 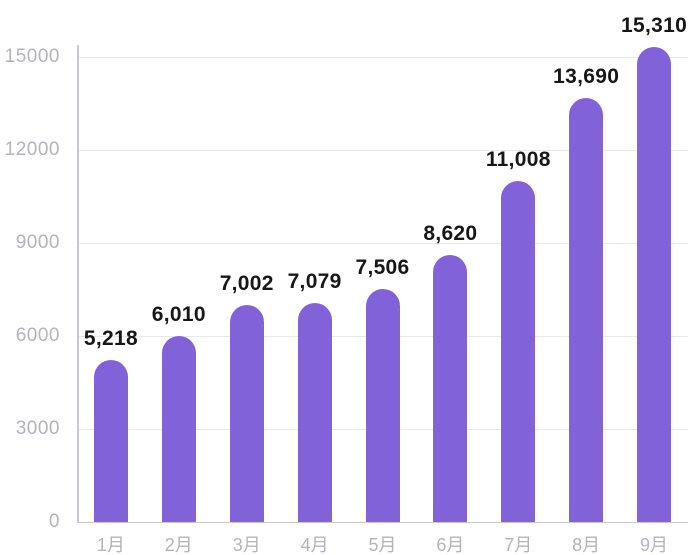 What do you see at coordinates (32, 149) in the screenshot?
I see `y-tick-label: 12000` at bounding box center [32, 149].